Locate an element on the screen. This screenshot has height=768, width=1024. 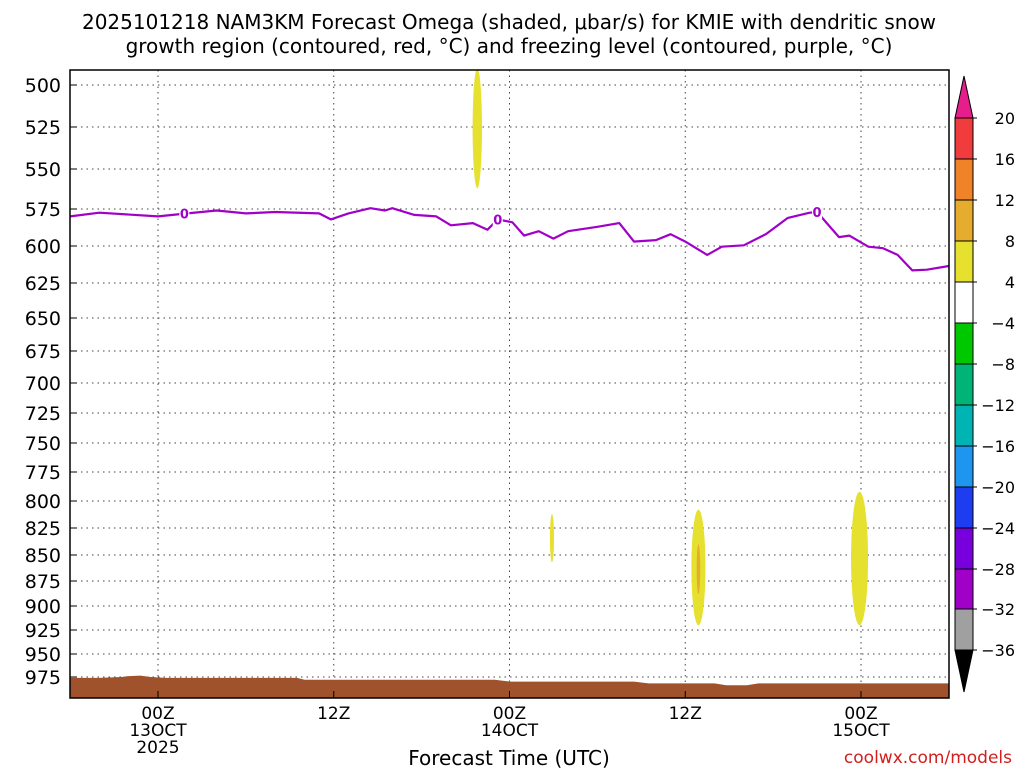
colorbar-top-arrow is located at coordinates (964, 97).